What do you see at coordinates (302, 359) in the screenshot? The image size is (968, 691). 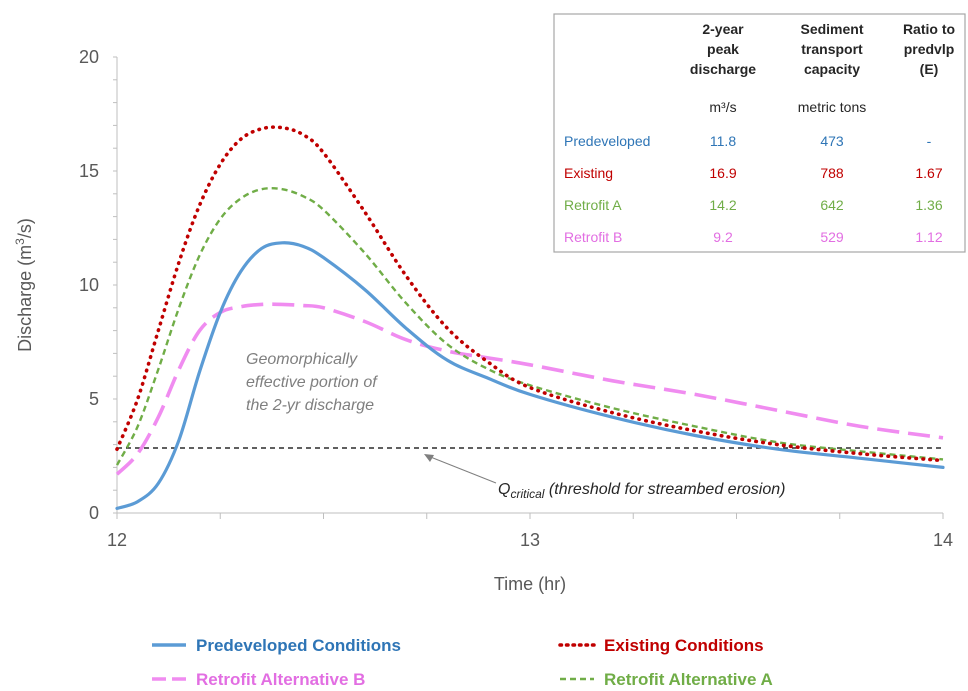 I see `annotation-line-1: Geomorphically` at bounding box center [302, 359].